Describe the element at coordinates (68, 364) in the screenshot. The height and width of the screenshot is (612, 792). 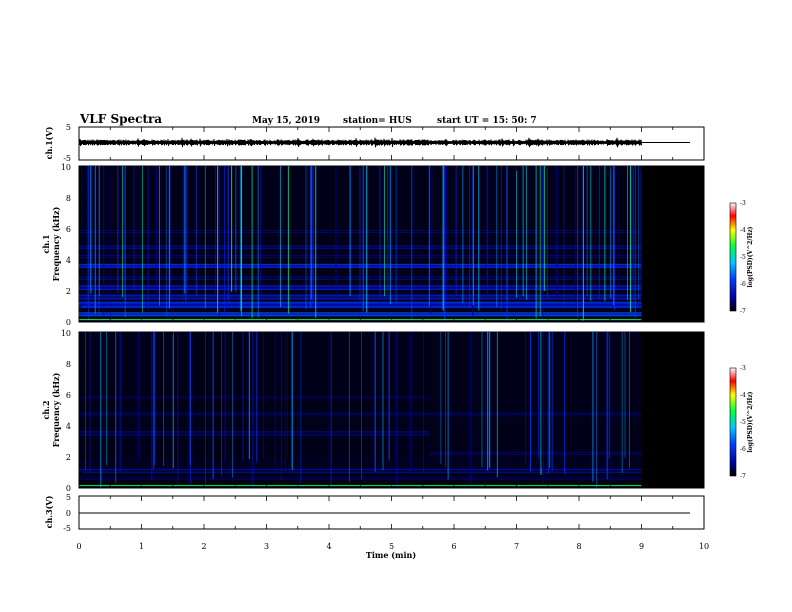
I see `ch2-spec-ytick-8: 8` at that location.